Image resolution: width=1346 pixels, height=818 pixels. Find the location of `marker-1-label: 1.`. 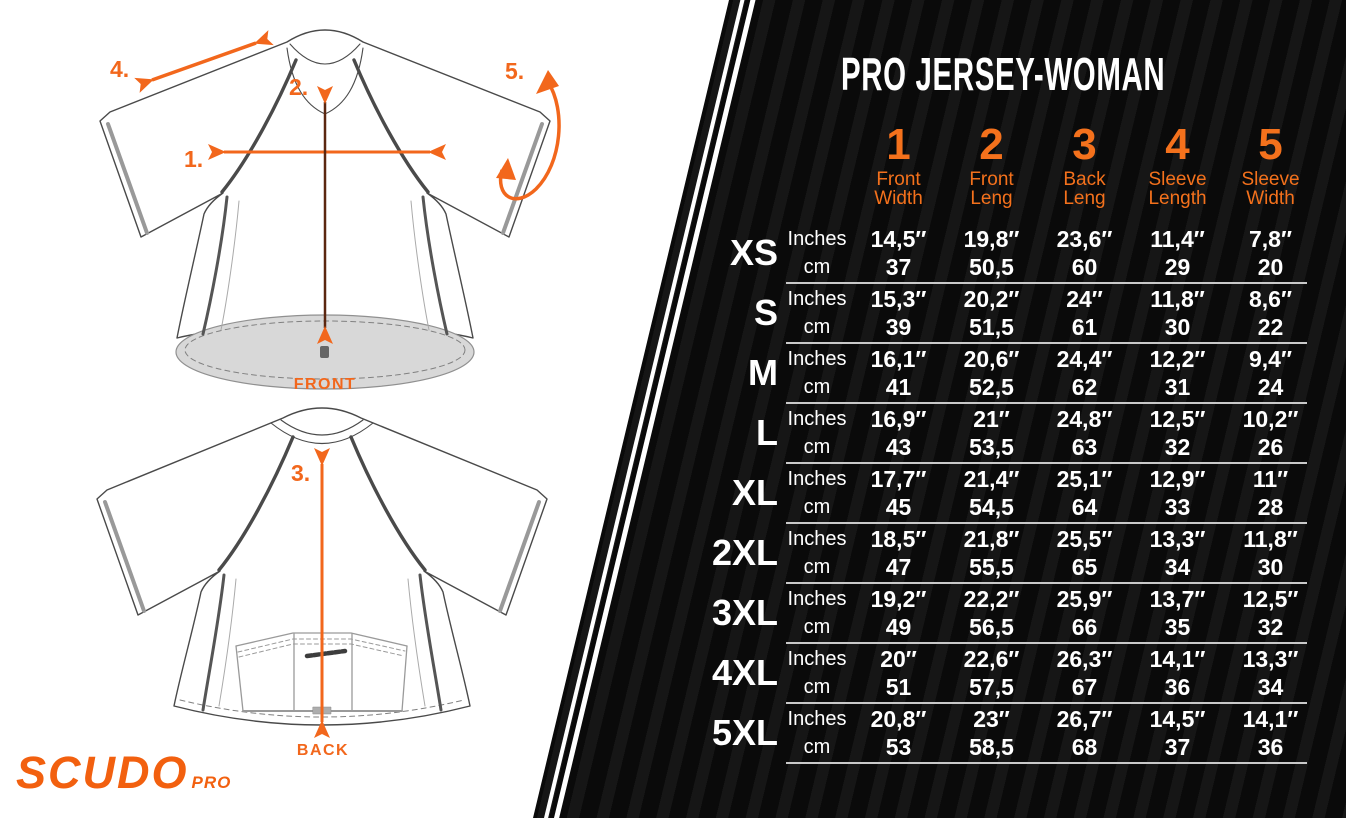

marker-1-label: 1. is located at coordinates (194, 159).